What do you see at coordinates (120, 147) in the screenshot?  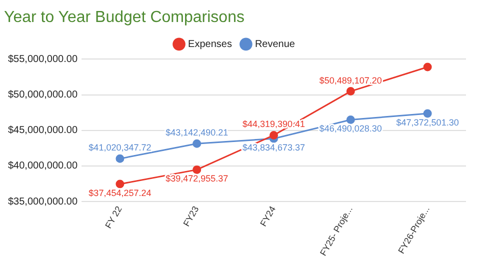 I see `data-label: $41,020,347.72` at bounding box center [120, 147].